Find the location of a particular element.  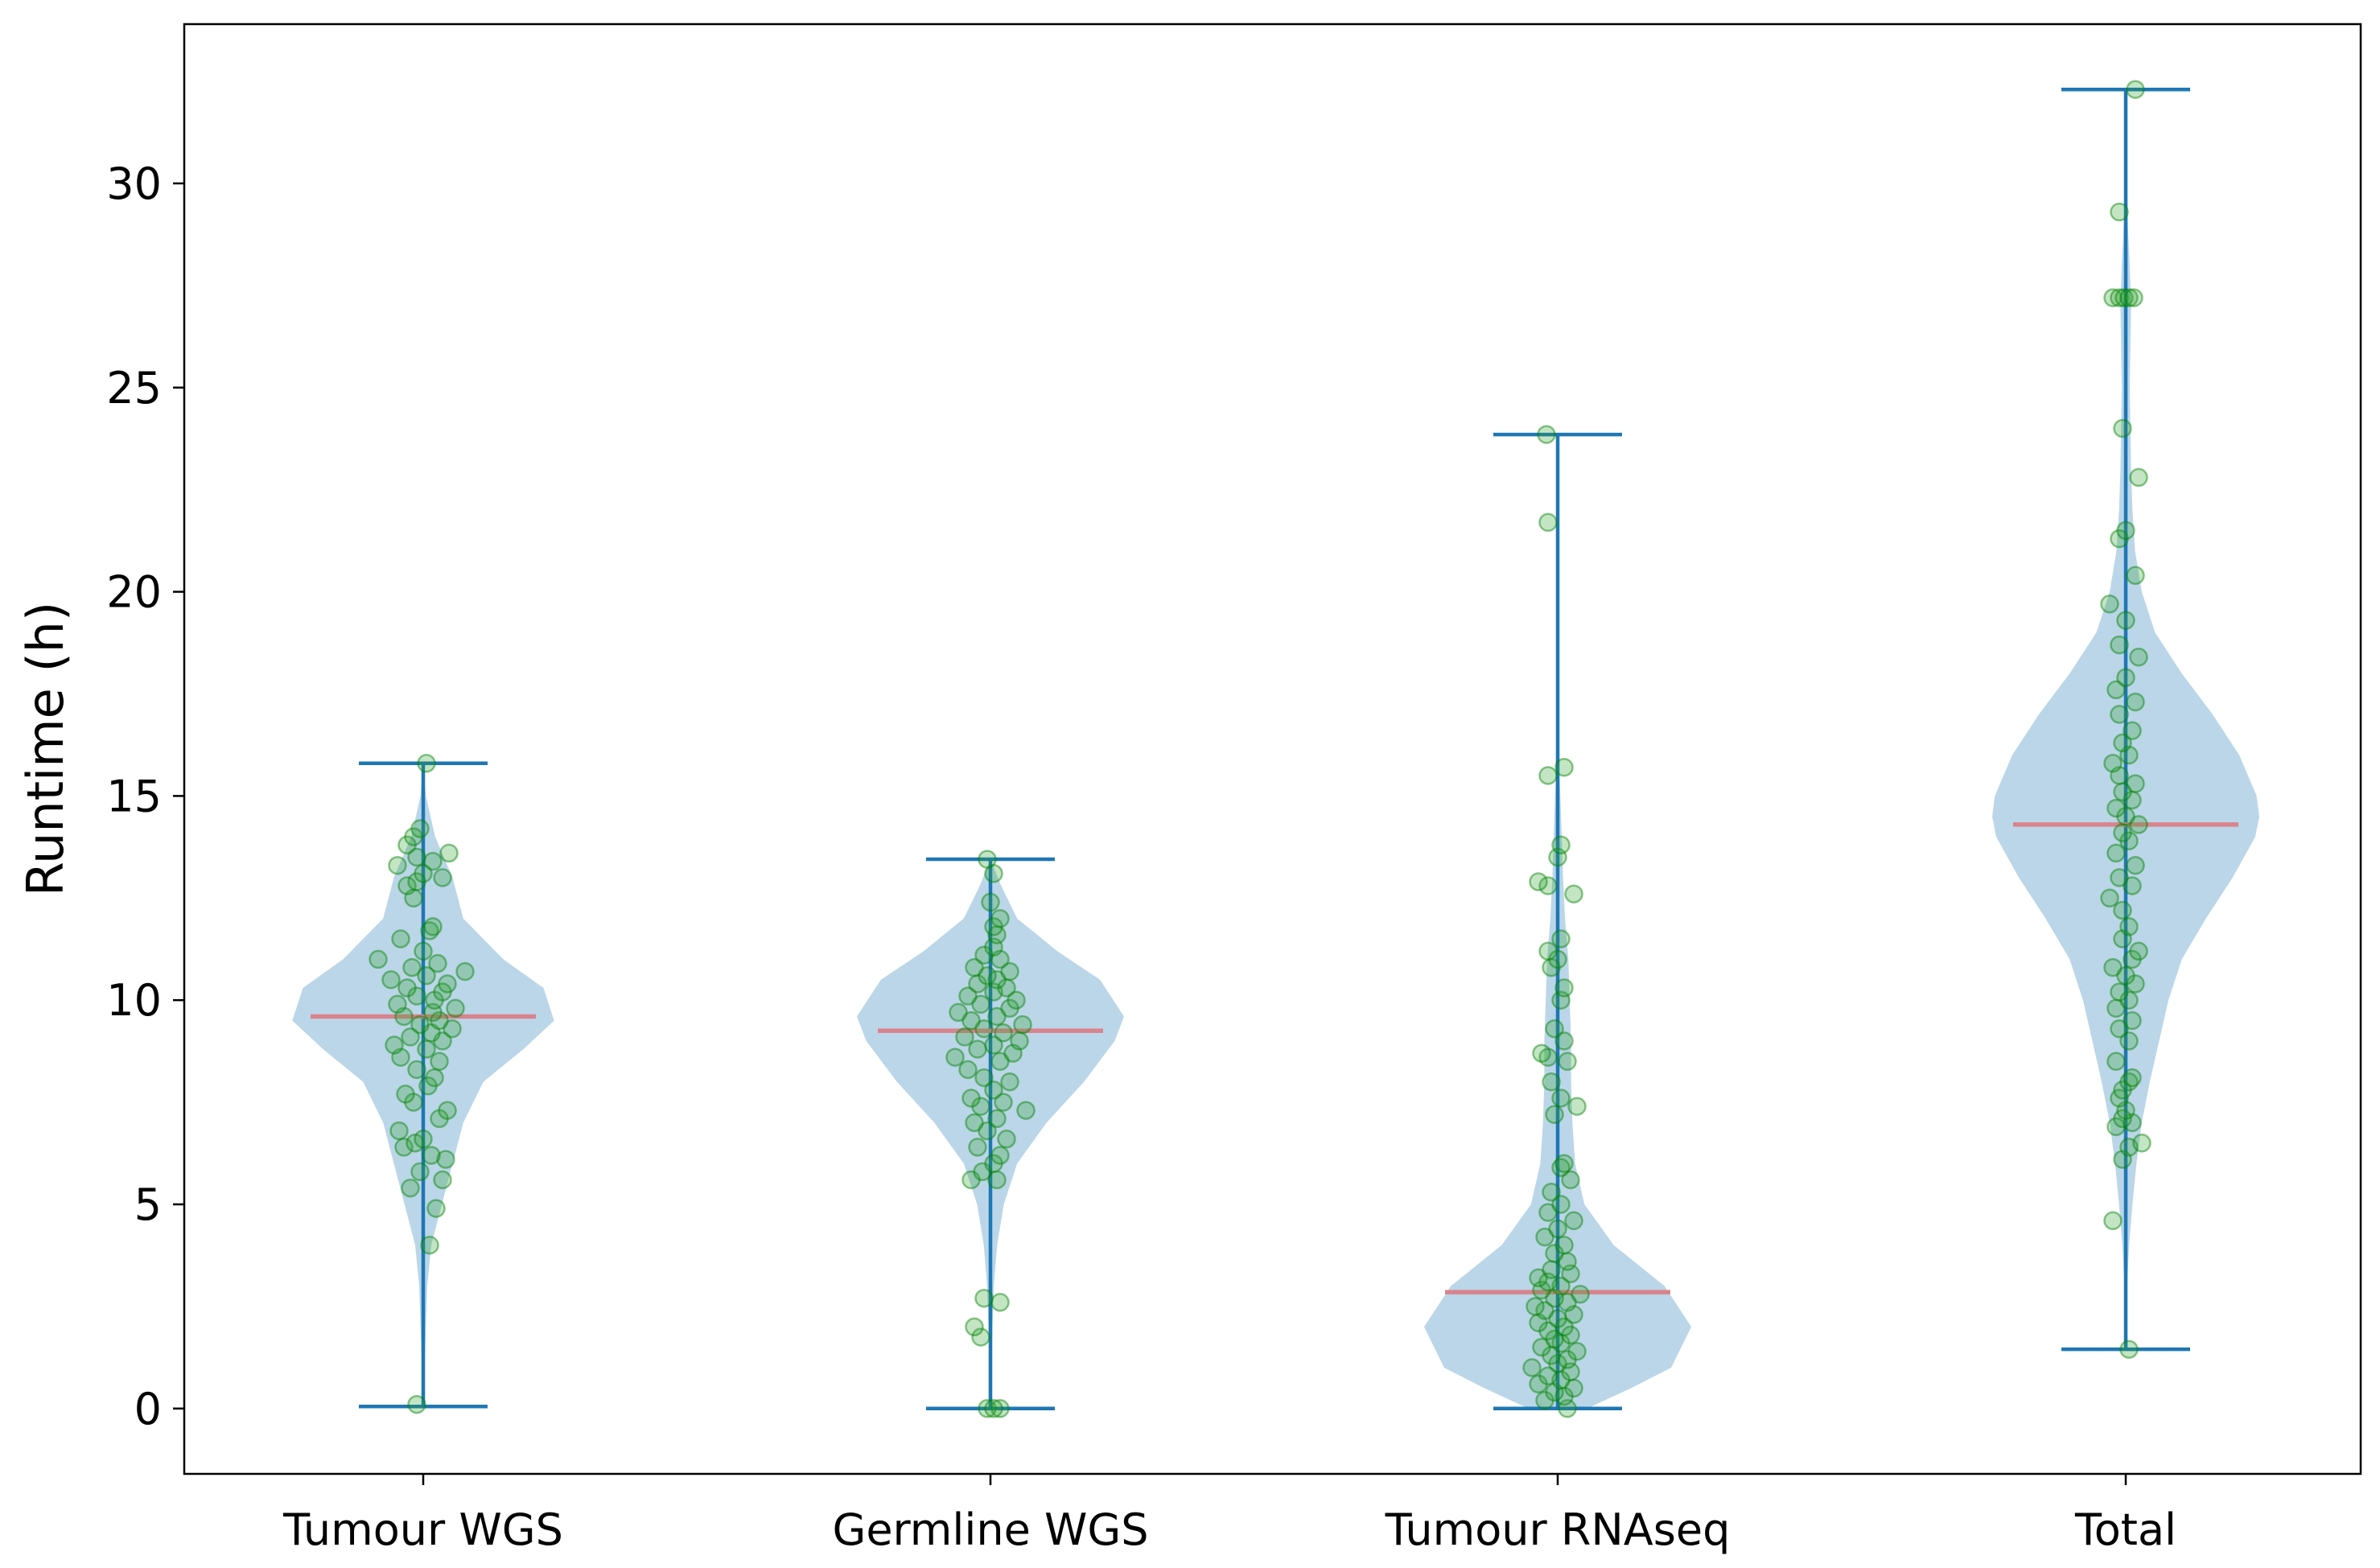

x-tick-label-total: Total is located at coordinates (2125, 1529).